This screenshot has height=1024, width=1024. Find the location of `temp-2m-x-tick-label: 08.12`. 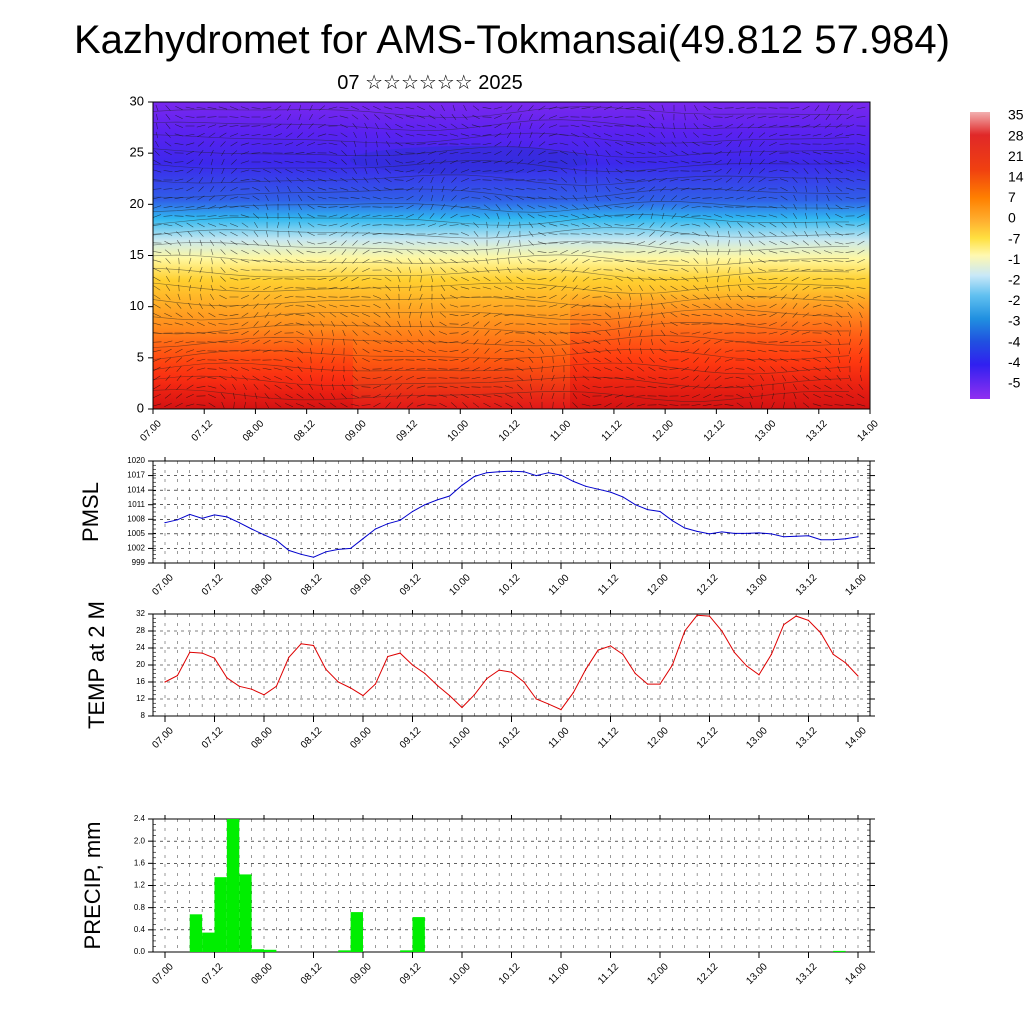

temp-2m-x-tick-label: 08.12 is located at coordinates (312, 738).